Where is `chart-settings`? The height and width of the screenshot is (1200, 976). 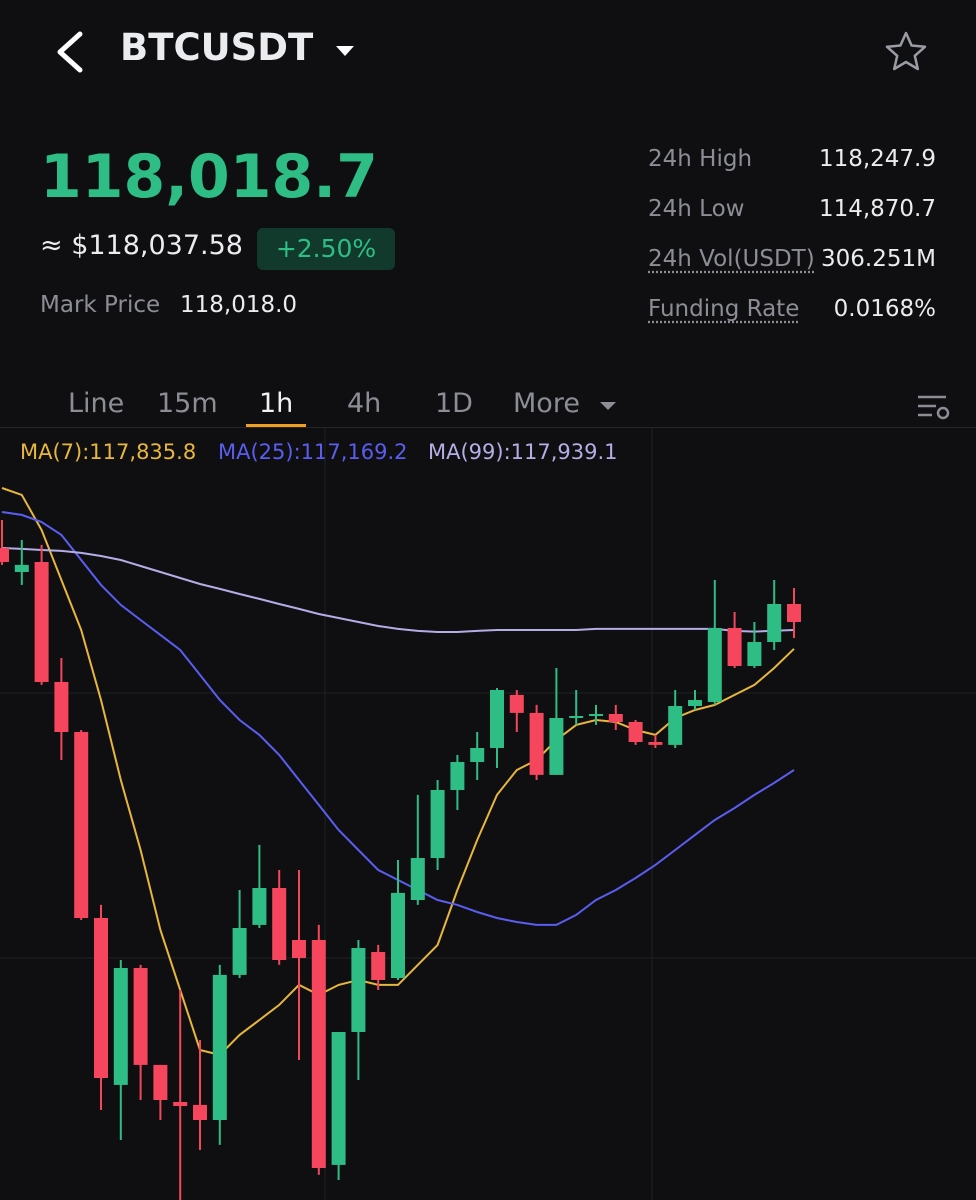 chart-settings is located at coordinates (934, 407).